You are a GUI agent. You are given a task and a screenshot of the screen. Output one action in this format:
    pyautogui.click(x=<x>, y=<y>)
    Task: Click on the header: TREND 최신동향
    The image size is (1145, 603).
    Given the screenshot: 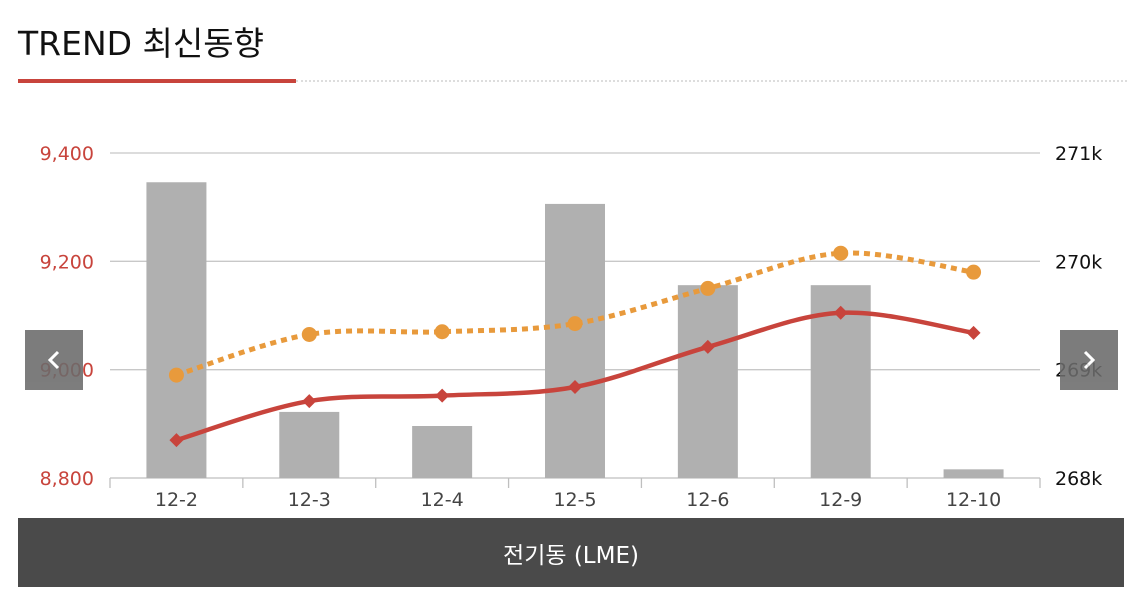 What is the action you would take?
    pyautogui.click(x=572, y=53)
    